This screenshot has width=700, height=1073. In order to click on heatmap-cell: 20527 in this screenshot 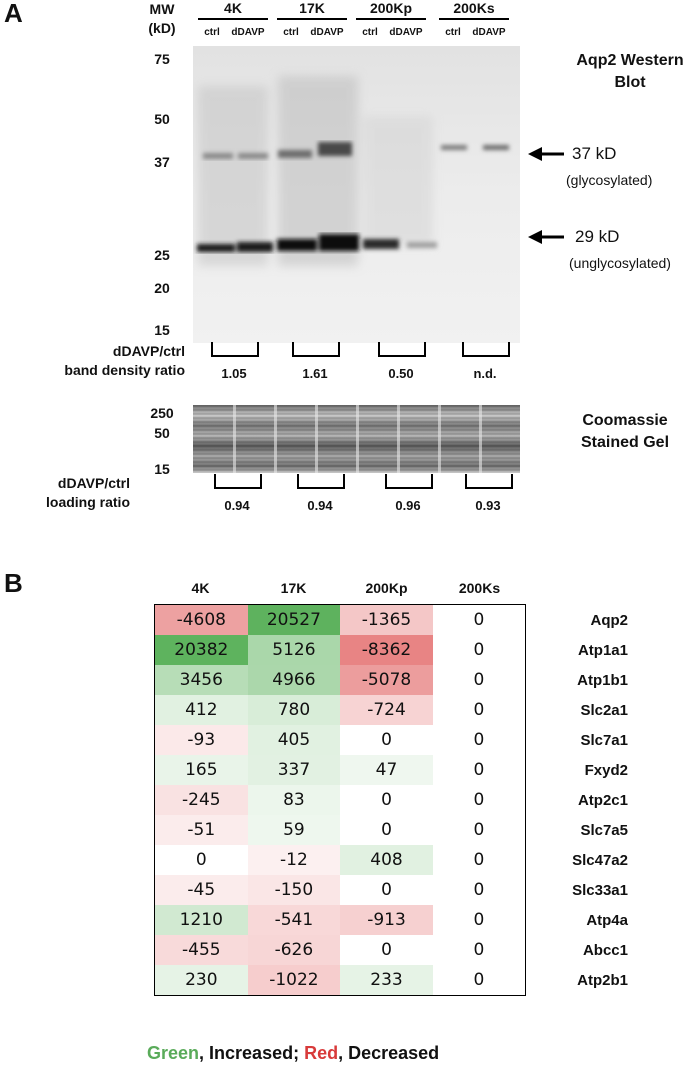, I will do `click(294, 619)`.